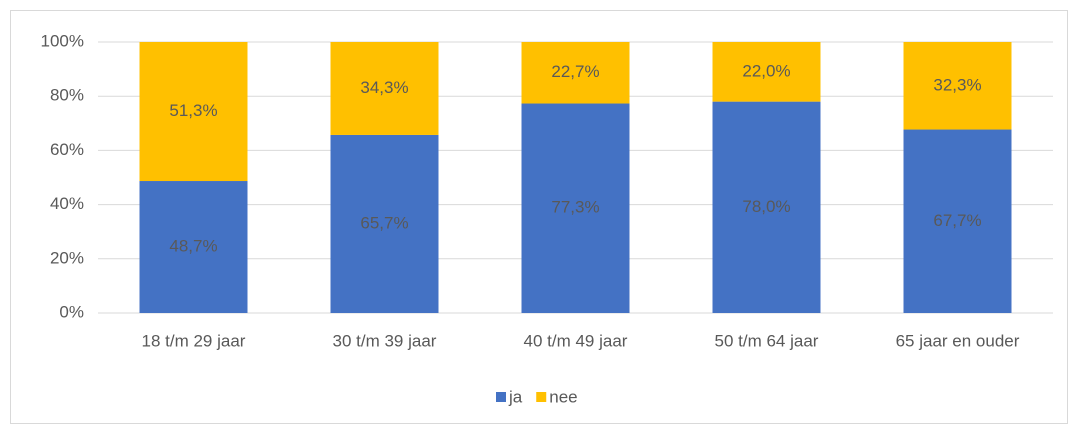 Image resolution: width=1069 pixels, height=425 pixels. I want to click on x-tick-label: 40 t/m 49 jaar, so click(576, 340).